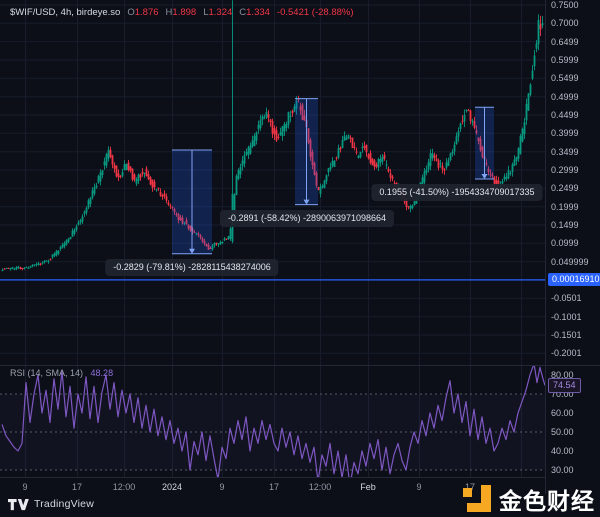 The image size is (600, 517). I want to click on jinse-brand-text: 金色财经, so click(547, 501).